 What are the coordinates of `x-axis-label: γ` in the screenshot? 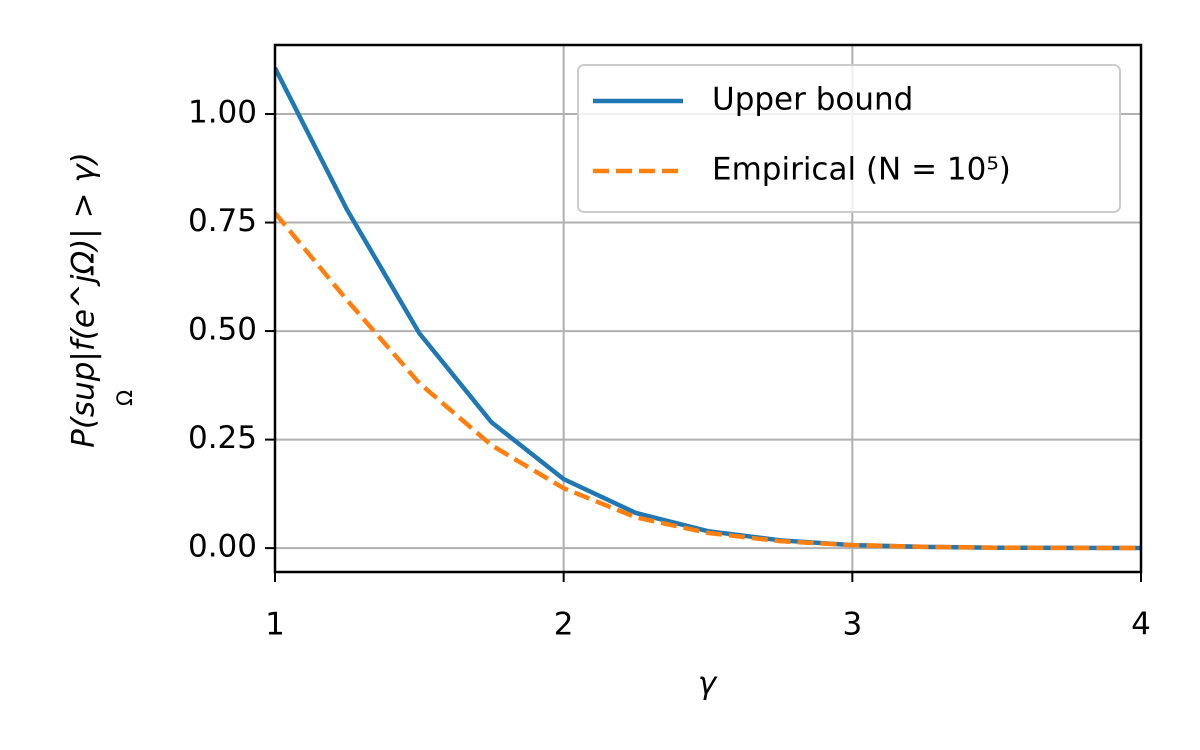 It's located at (708, 684).